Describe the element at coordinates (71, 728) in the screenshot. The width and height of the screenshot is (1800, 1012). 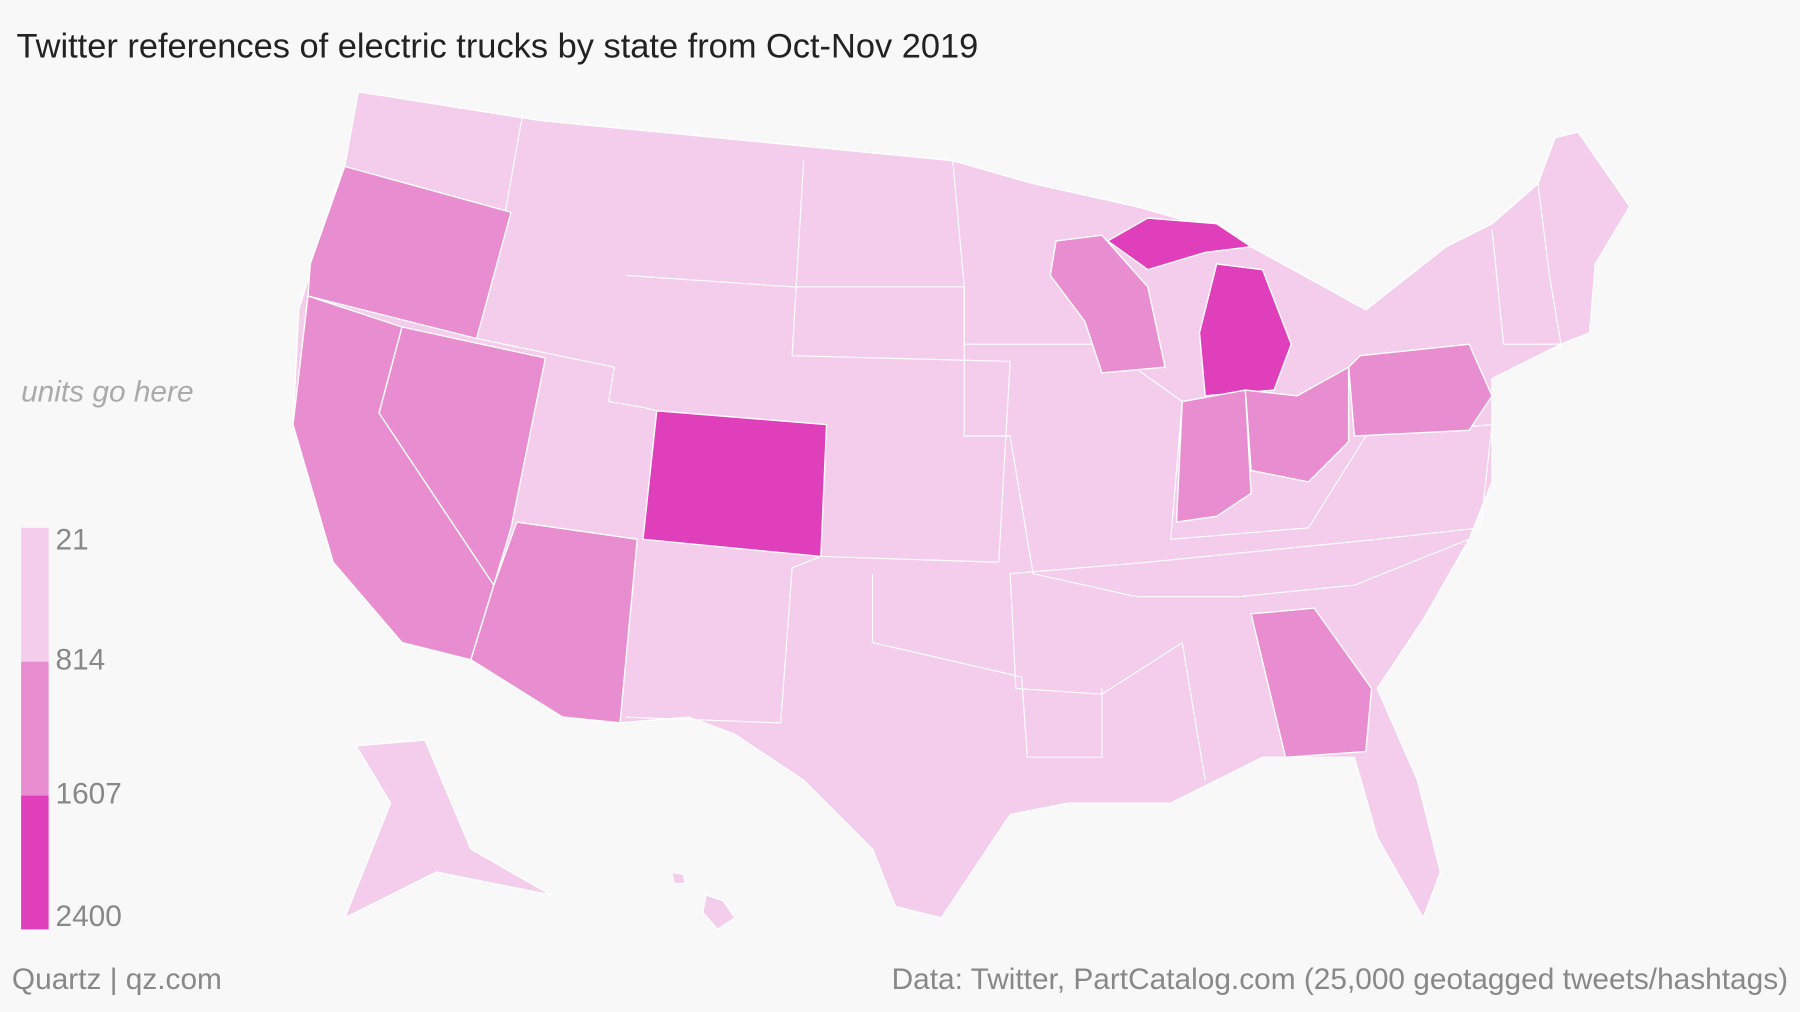
I see `legend: 21 814 1607 2400` at that location.